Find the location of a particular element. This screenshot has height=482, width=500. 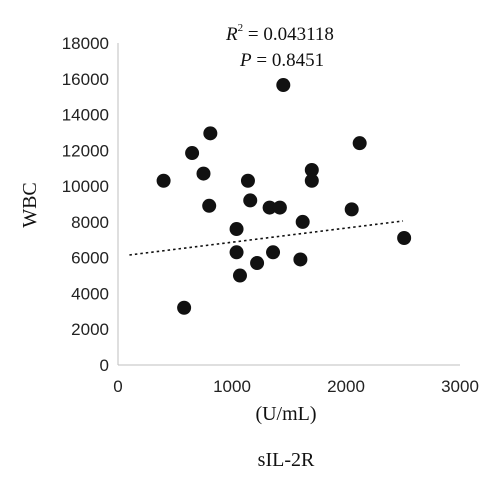

y-tick-label: 4000 is located at coordinates (90, 293).